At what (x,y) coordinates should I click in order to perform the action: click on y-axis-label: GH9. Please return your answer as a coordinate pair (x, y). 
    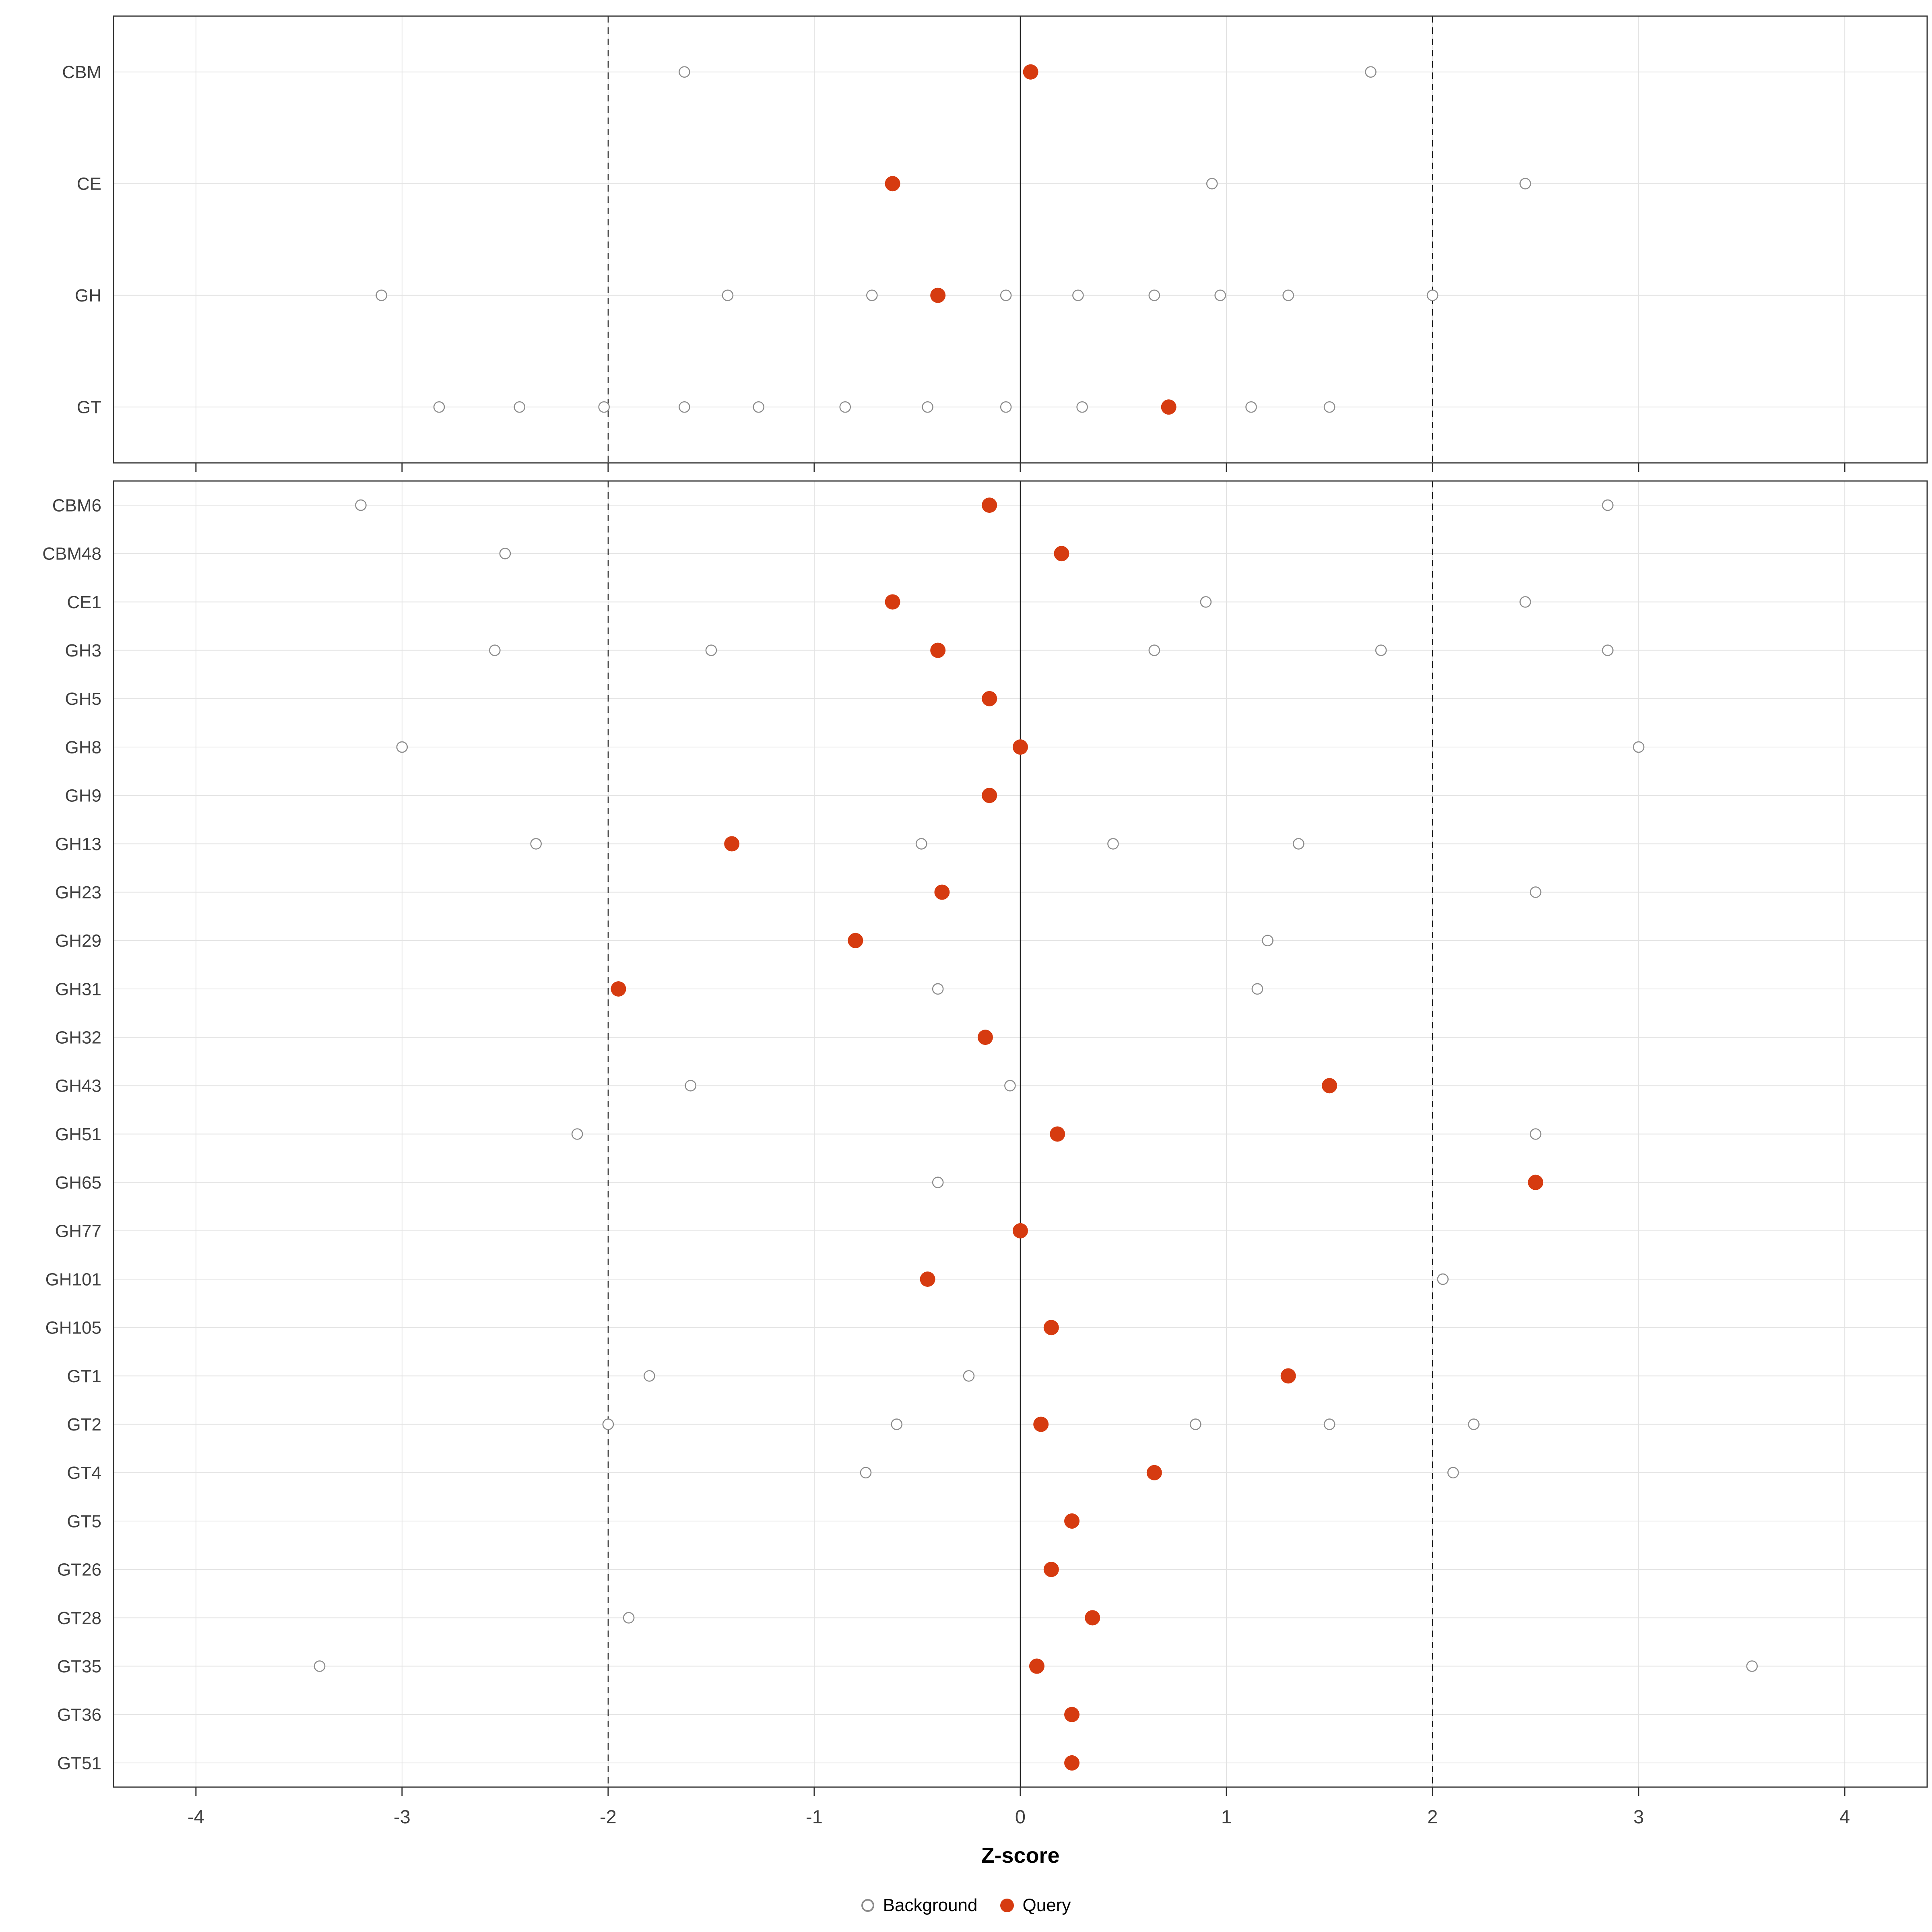
    Looking at the image, I should click on (83, 796).